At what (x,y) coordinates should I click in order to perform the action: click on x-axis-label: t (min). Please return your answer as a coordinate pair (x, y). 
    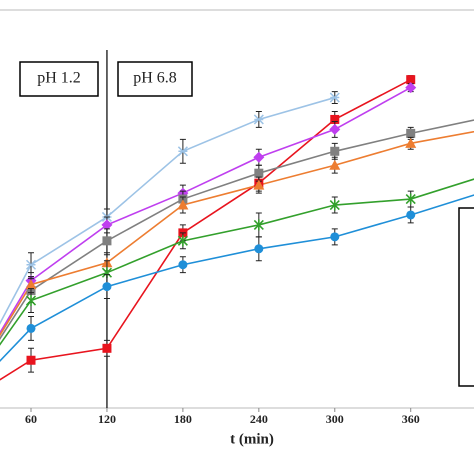
    Looking at the image, I should click on (252, 439).